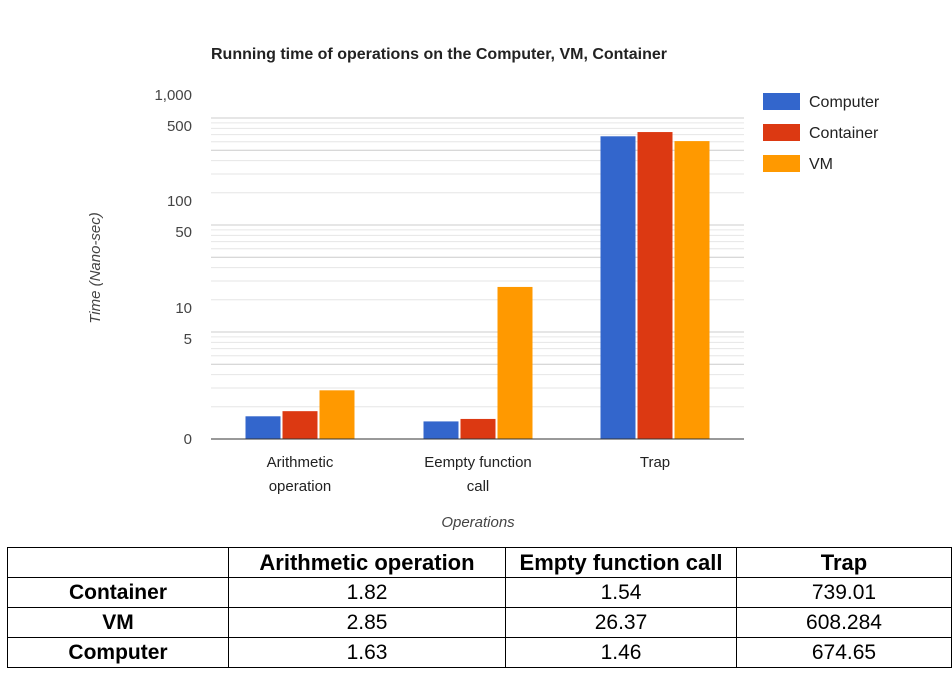  I want to click on table-cell: 1.63, so click(367, 652).